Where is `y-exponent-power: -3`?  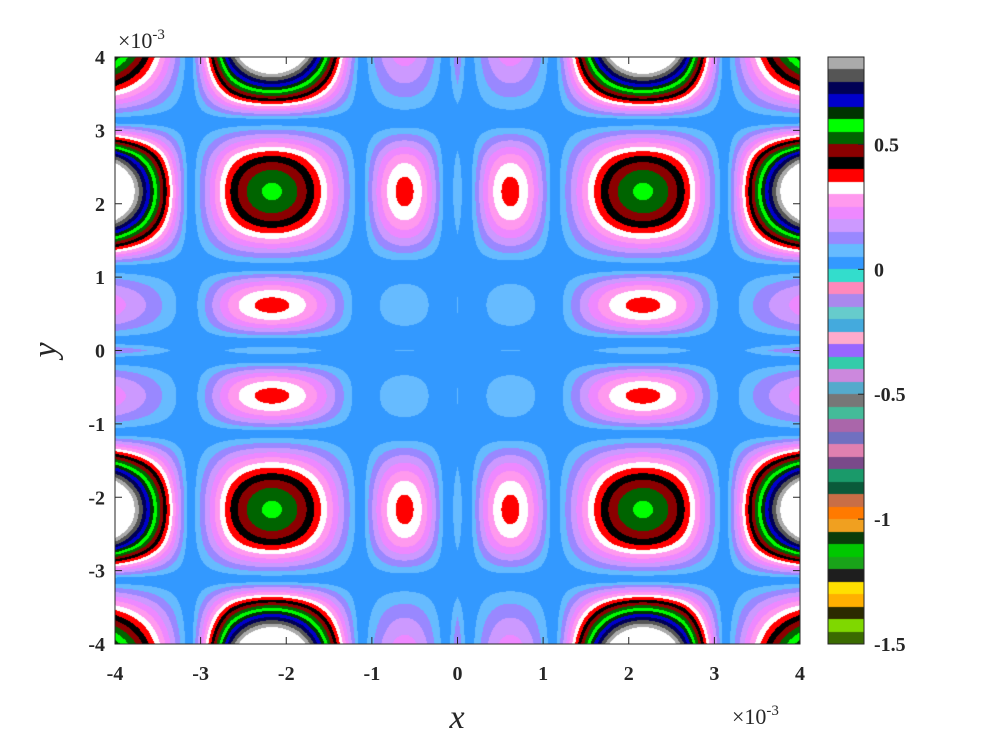
y-exponent-power: -3 is located at coordinates (158, 35).